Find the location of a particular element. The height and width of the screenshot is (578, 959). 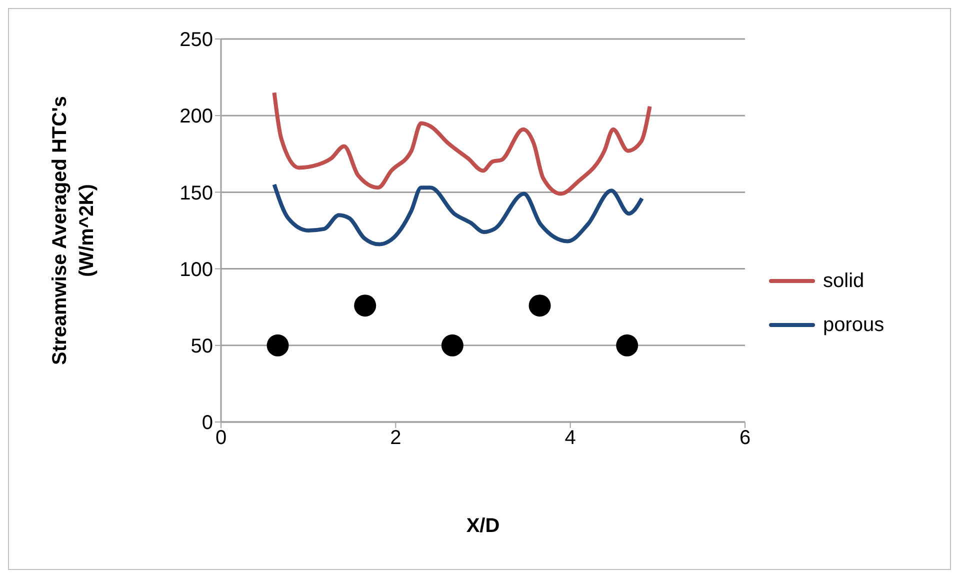

x-axis-title: X/D is located at coordinates (483, 526).